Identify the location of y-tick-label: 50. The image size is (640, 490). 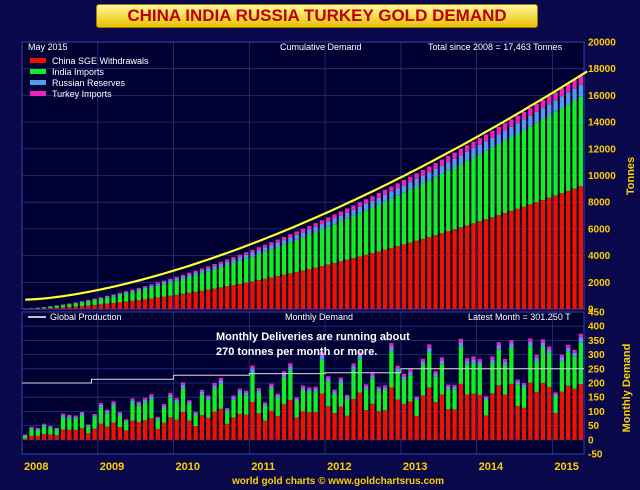
(594, 426).